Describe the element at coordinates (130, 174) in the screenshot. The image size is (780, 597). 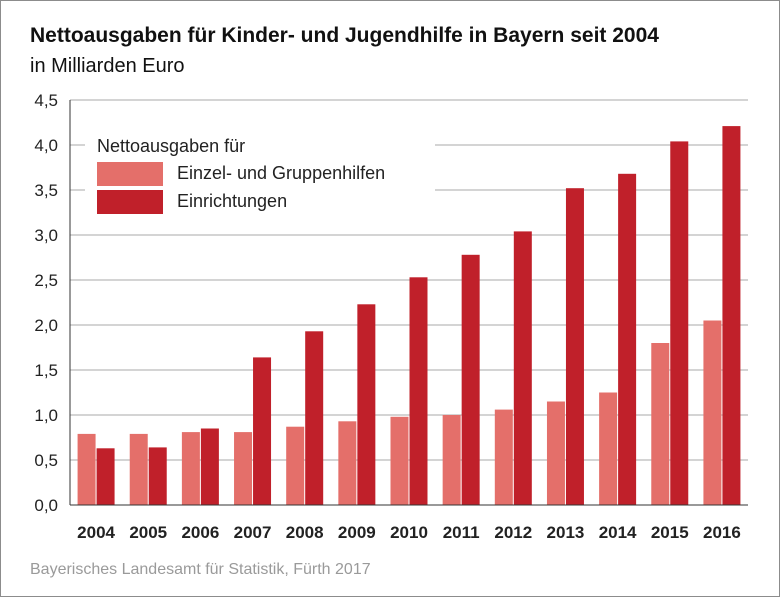
I see `legend-swatch-einzel` at that location.